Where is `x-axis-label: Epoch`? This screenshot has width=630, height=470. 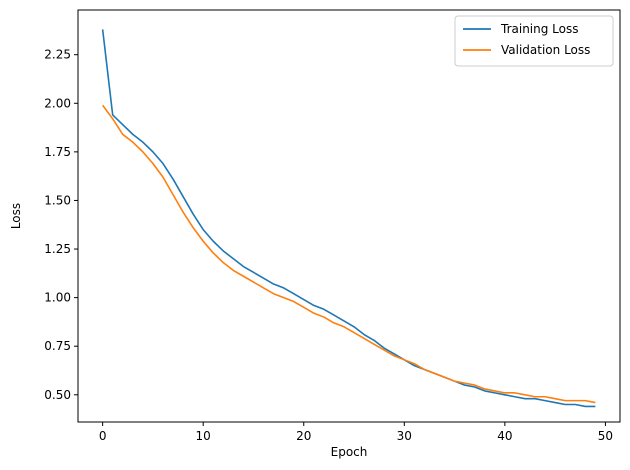
x-axis-label: Epoch is located at coordinates (349, 452).